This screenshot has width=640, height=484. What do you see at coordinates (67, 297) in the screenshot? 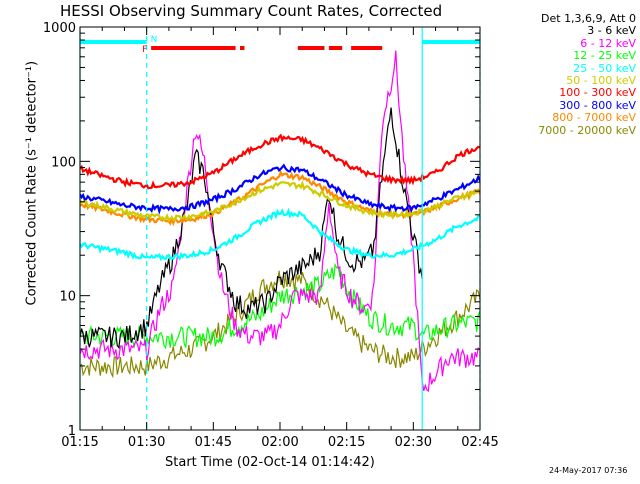
I see `y-tick-label-1: 10` at bounding box center [67, 297].